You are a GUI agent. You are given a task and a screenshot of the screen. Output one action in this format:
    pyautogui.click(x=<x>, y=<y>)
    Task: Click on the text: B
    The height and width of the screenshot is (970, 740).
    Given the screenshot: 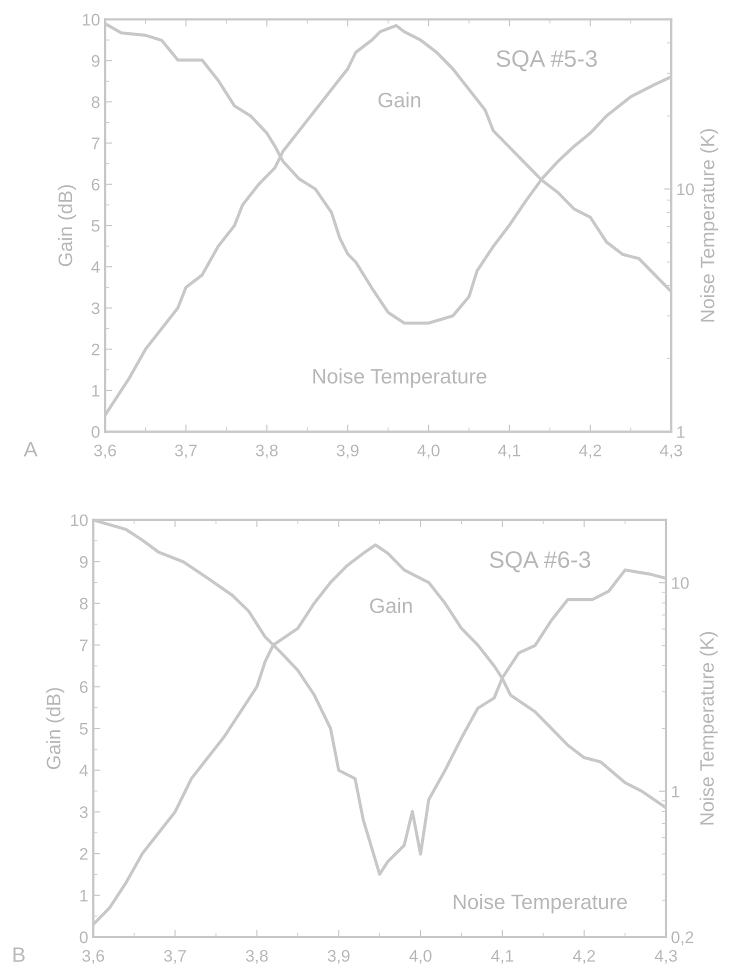 What is the action you would take?
    pyautogui.click(x=19, y=954)
    